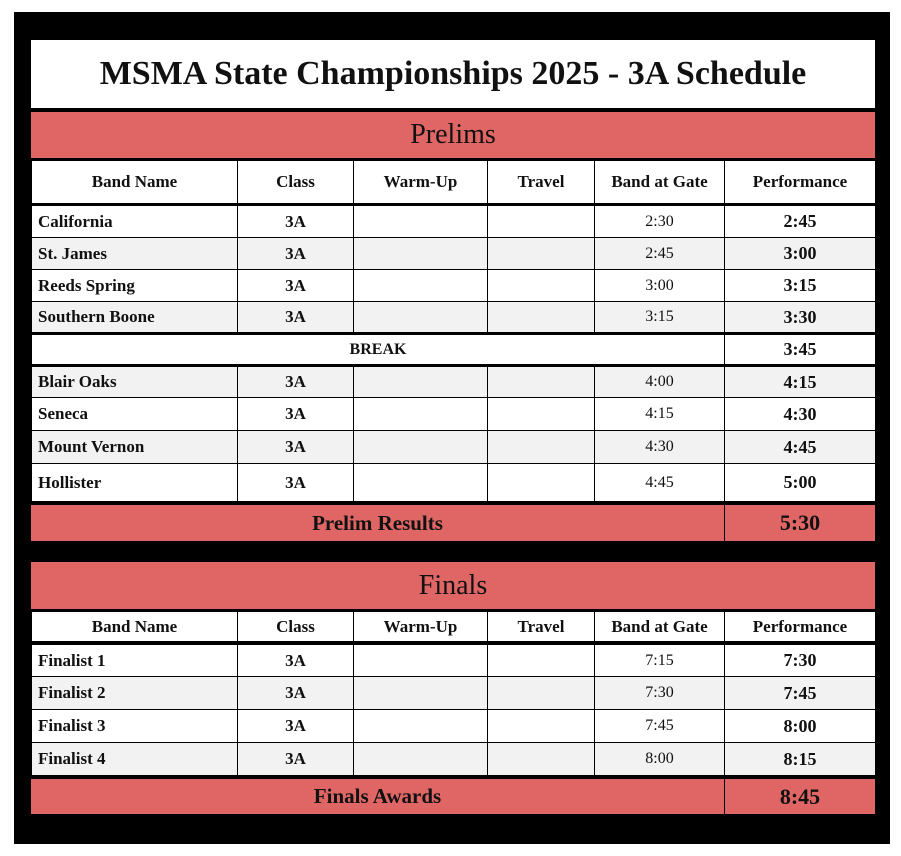 The width and height of the screenshot is (901, 856). Describe the element at coordinates (659, 693) in the screenshot. I see `table-cell-gate: 7:30` at that location.